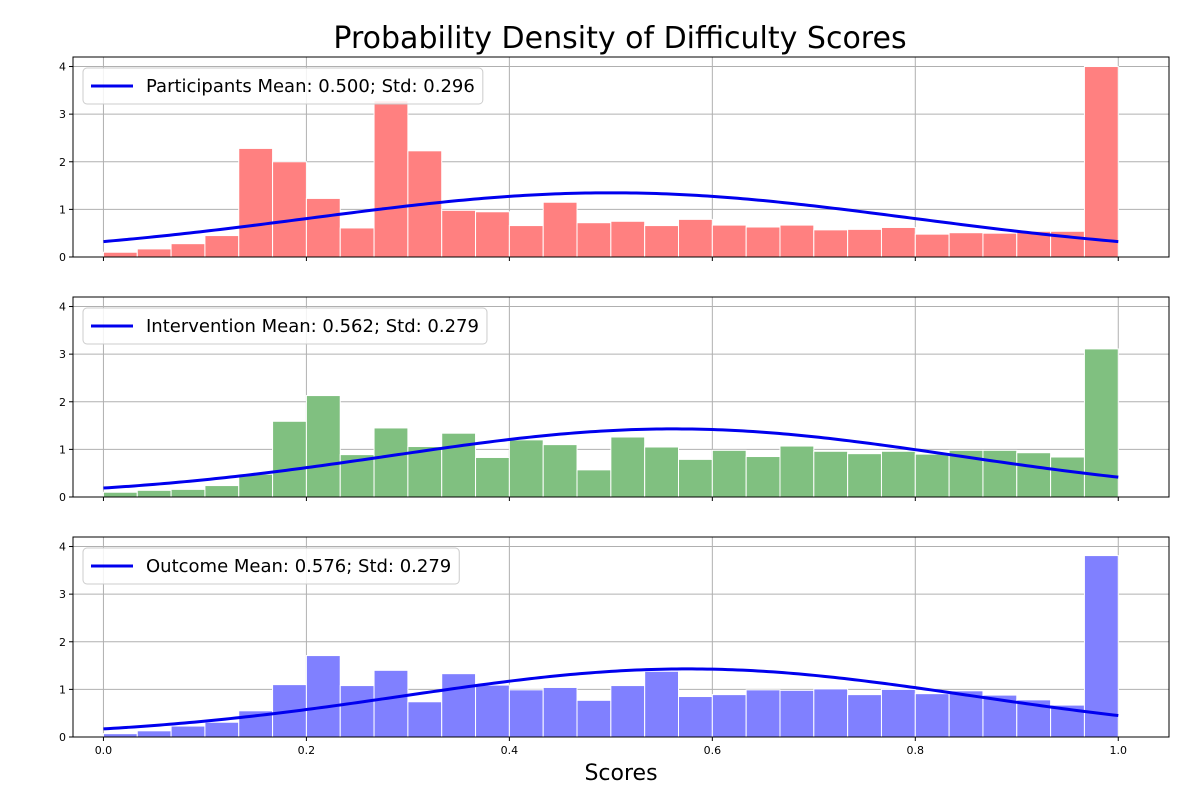  Describe the element at coordinates (1119, 750) in the screenshot. I see `x-tick-label: 1.0` at that location.